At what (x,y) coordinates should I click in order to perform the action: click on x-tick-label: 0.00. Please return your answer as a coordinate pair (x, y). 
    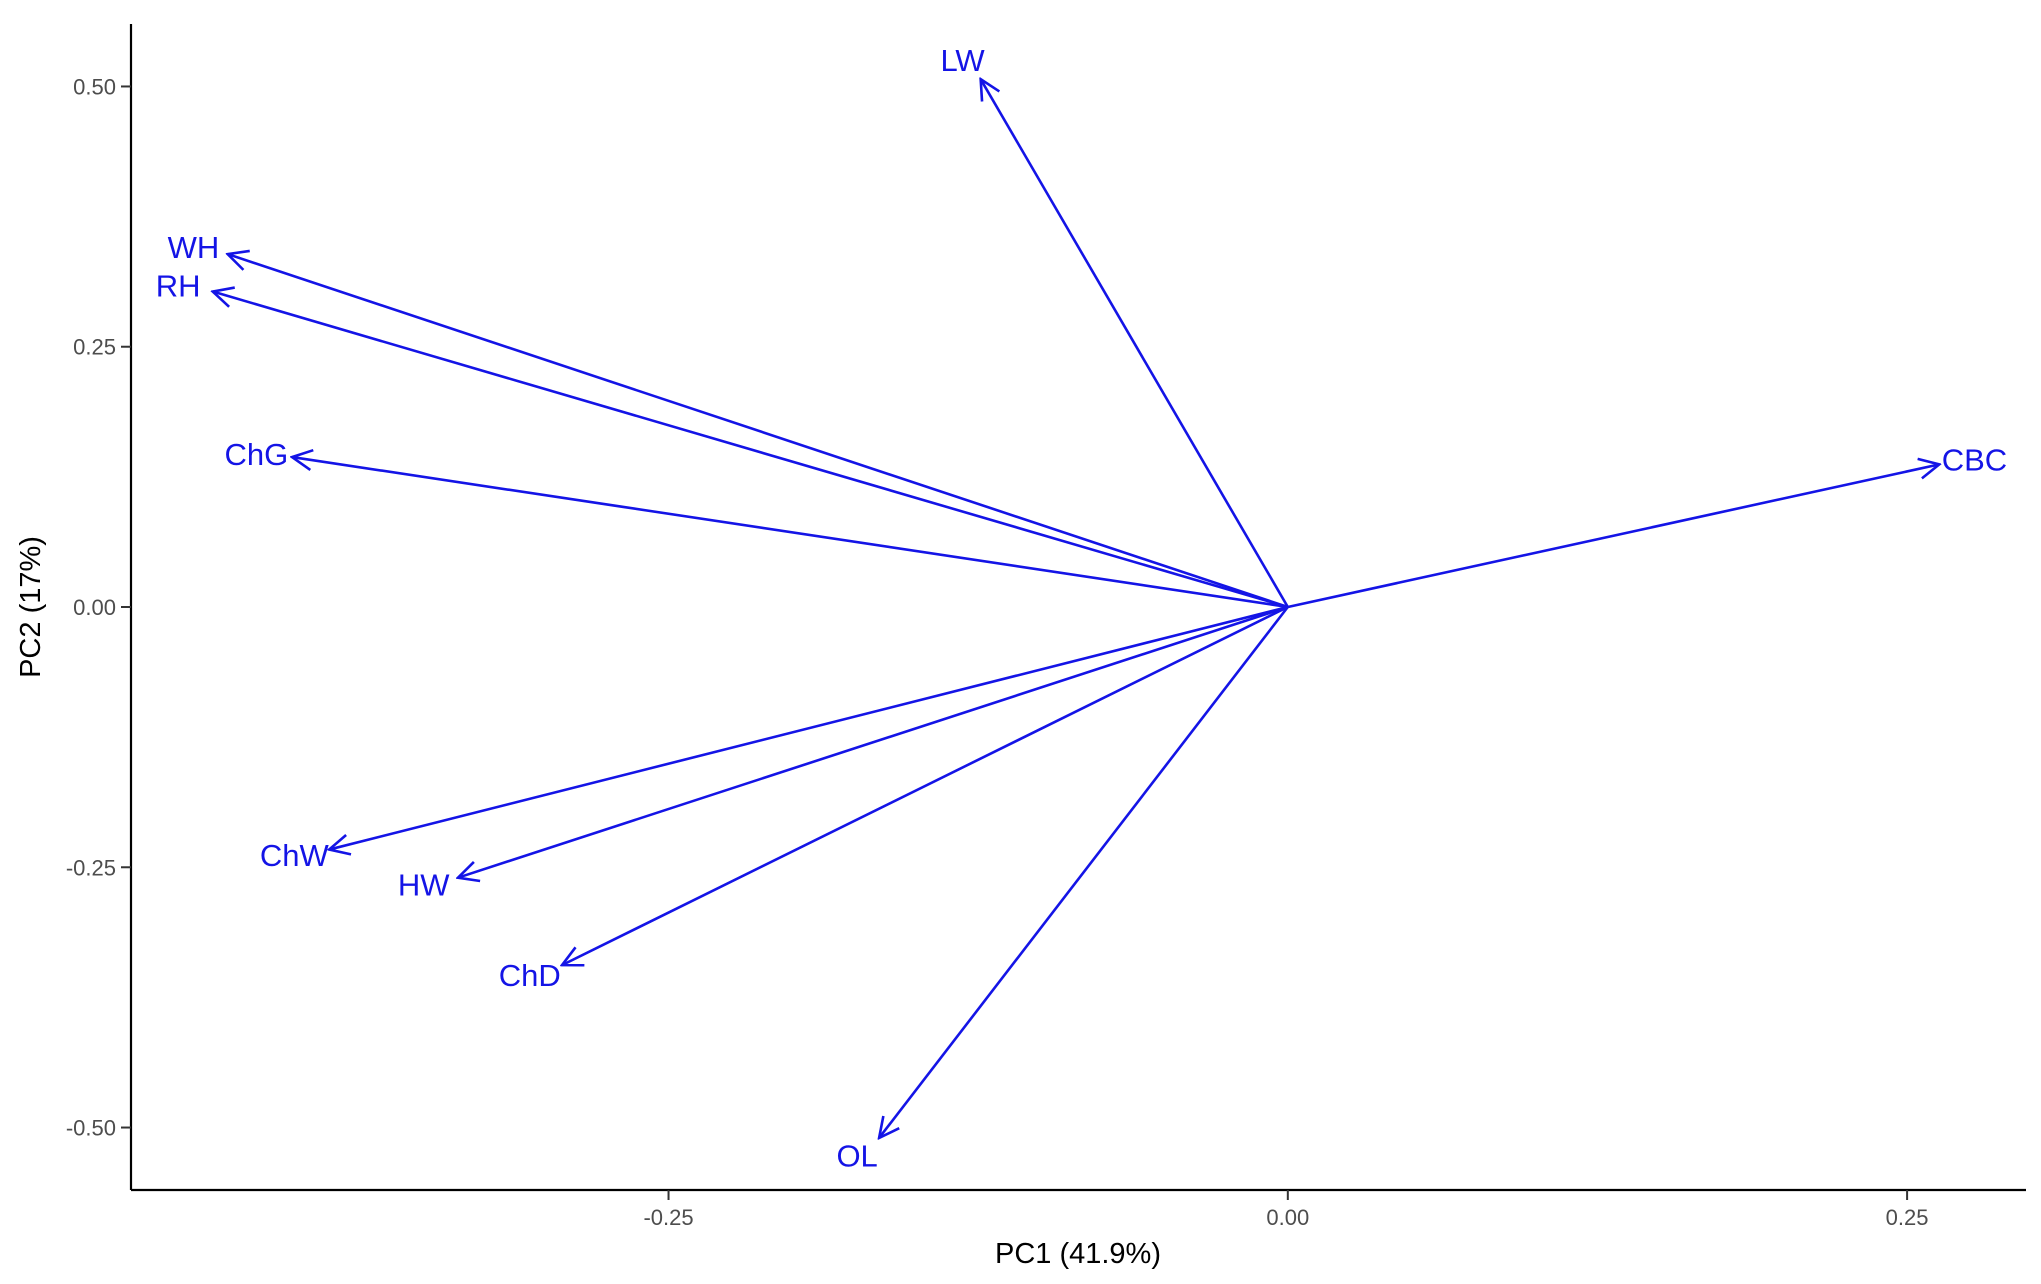
    Looking at the image, I should click on (1287, 1217).